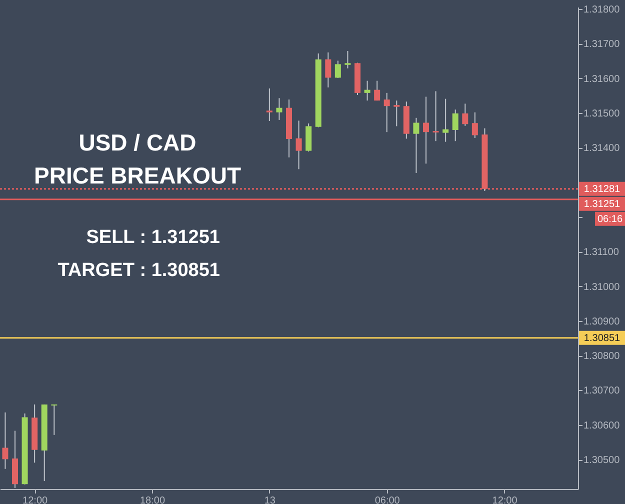 This screenshot has width=625, height=504. What do you see at coordinates (387, 500) in the screenshot?
I see `x-tick-label: 06:00` at bounding box center [387, 500].